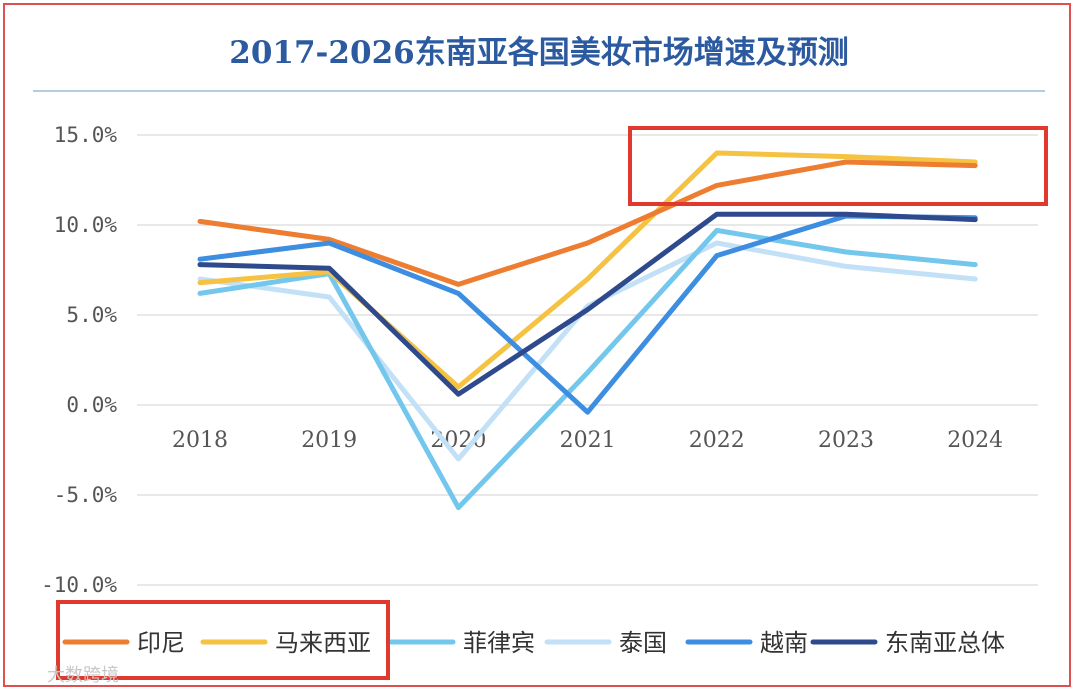  Describe the element at coordinates (499, 643) in the screenshot. I see `legend-label: 菲律宾` at that location.